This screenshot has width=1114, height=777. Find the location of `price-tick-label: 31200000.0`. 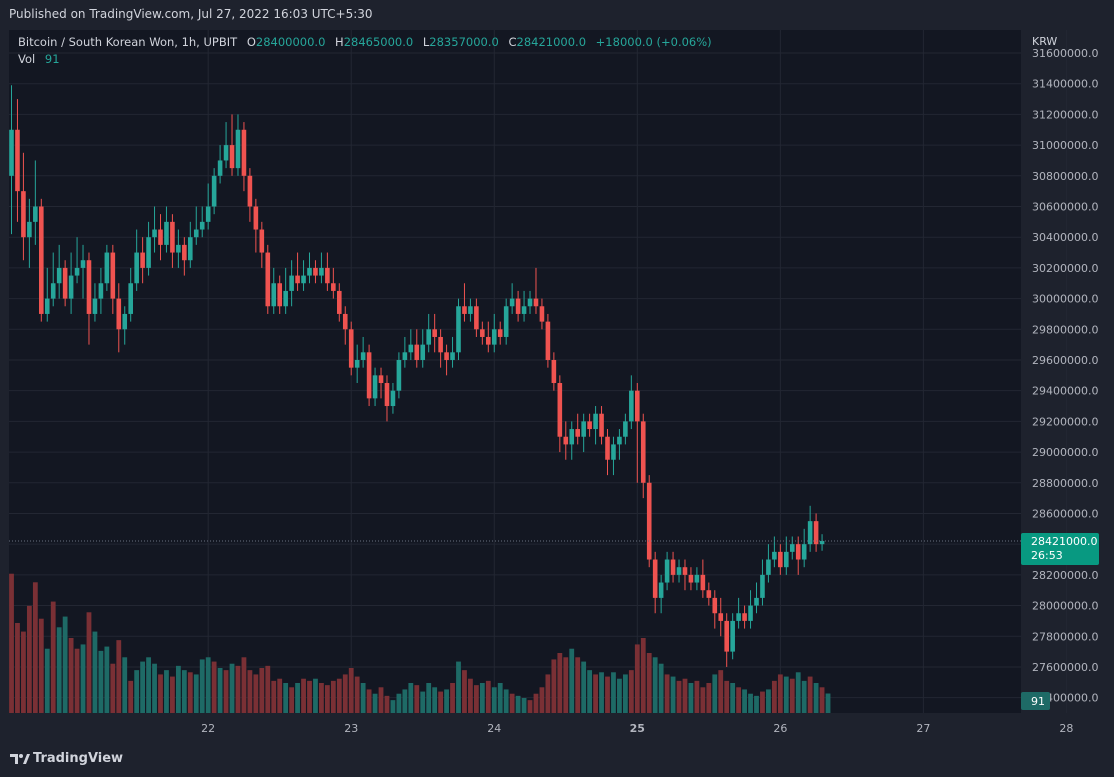

price-tick-label: 31200000.0 is located at coordinates (1065, 114).